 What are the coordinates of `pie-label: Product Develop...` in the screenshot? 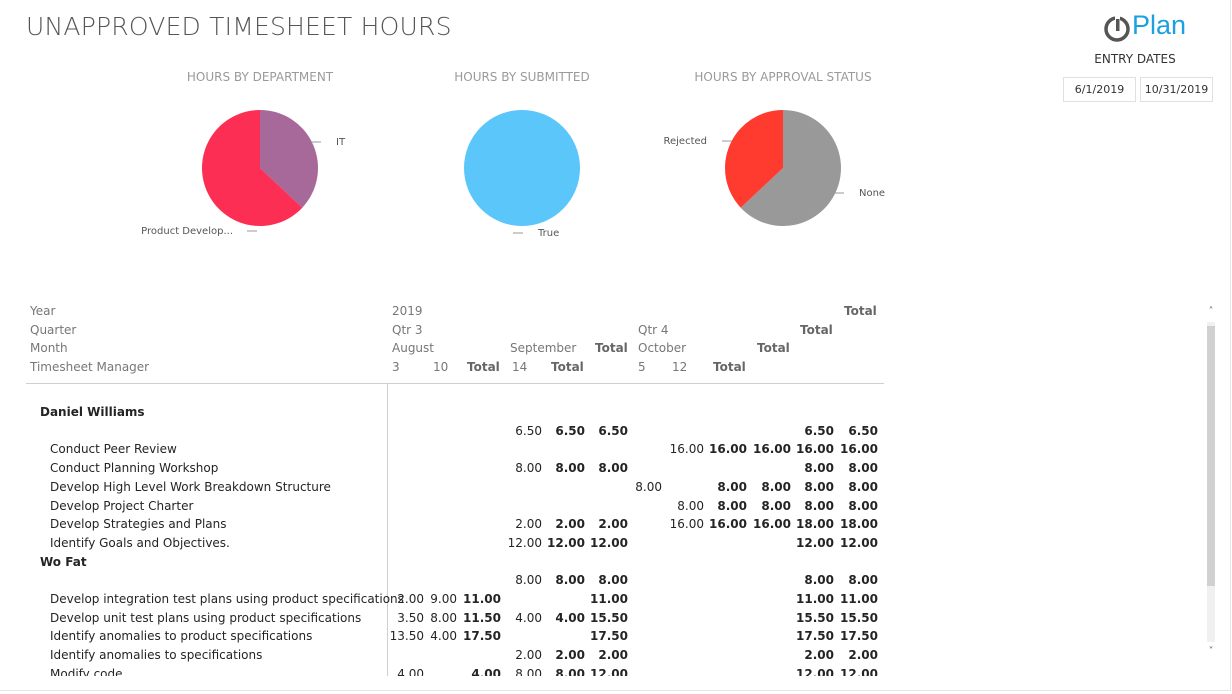 It's located at (187, 231).